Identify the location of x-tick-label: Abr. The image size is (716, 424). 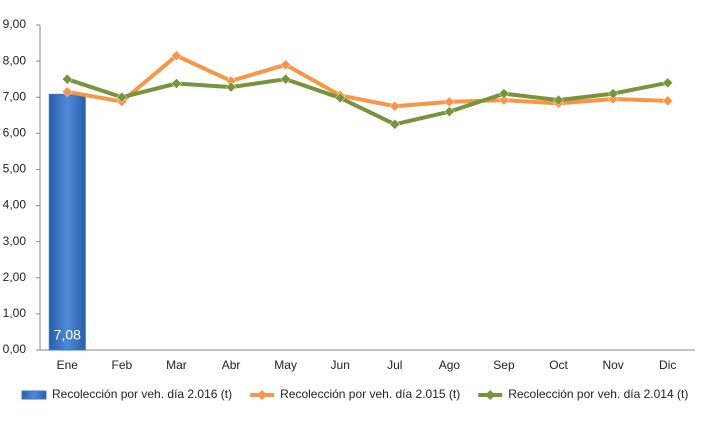
(231, 365).